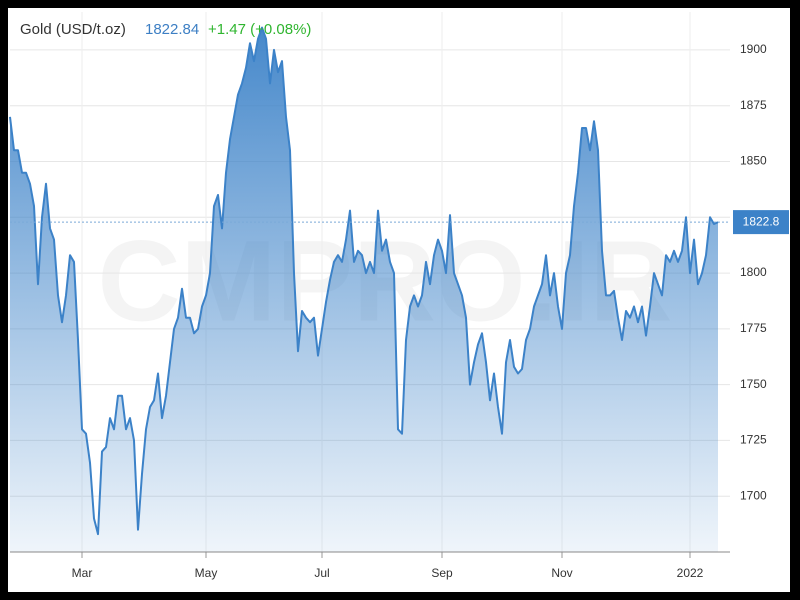 The image size is (800, 600). Describe the element at coordinates (753, 272) in the screenshot. I see `y-tick-label: 1800` at that location.